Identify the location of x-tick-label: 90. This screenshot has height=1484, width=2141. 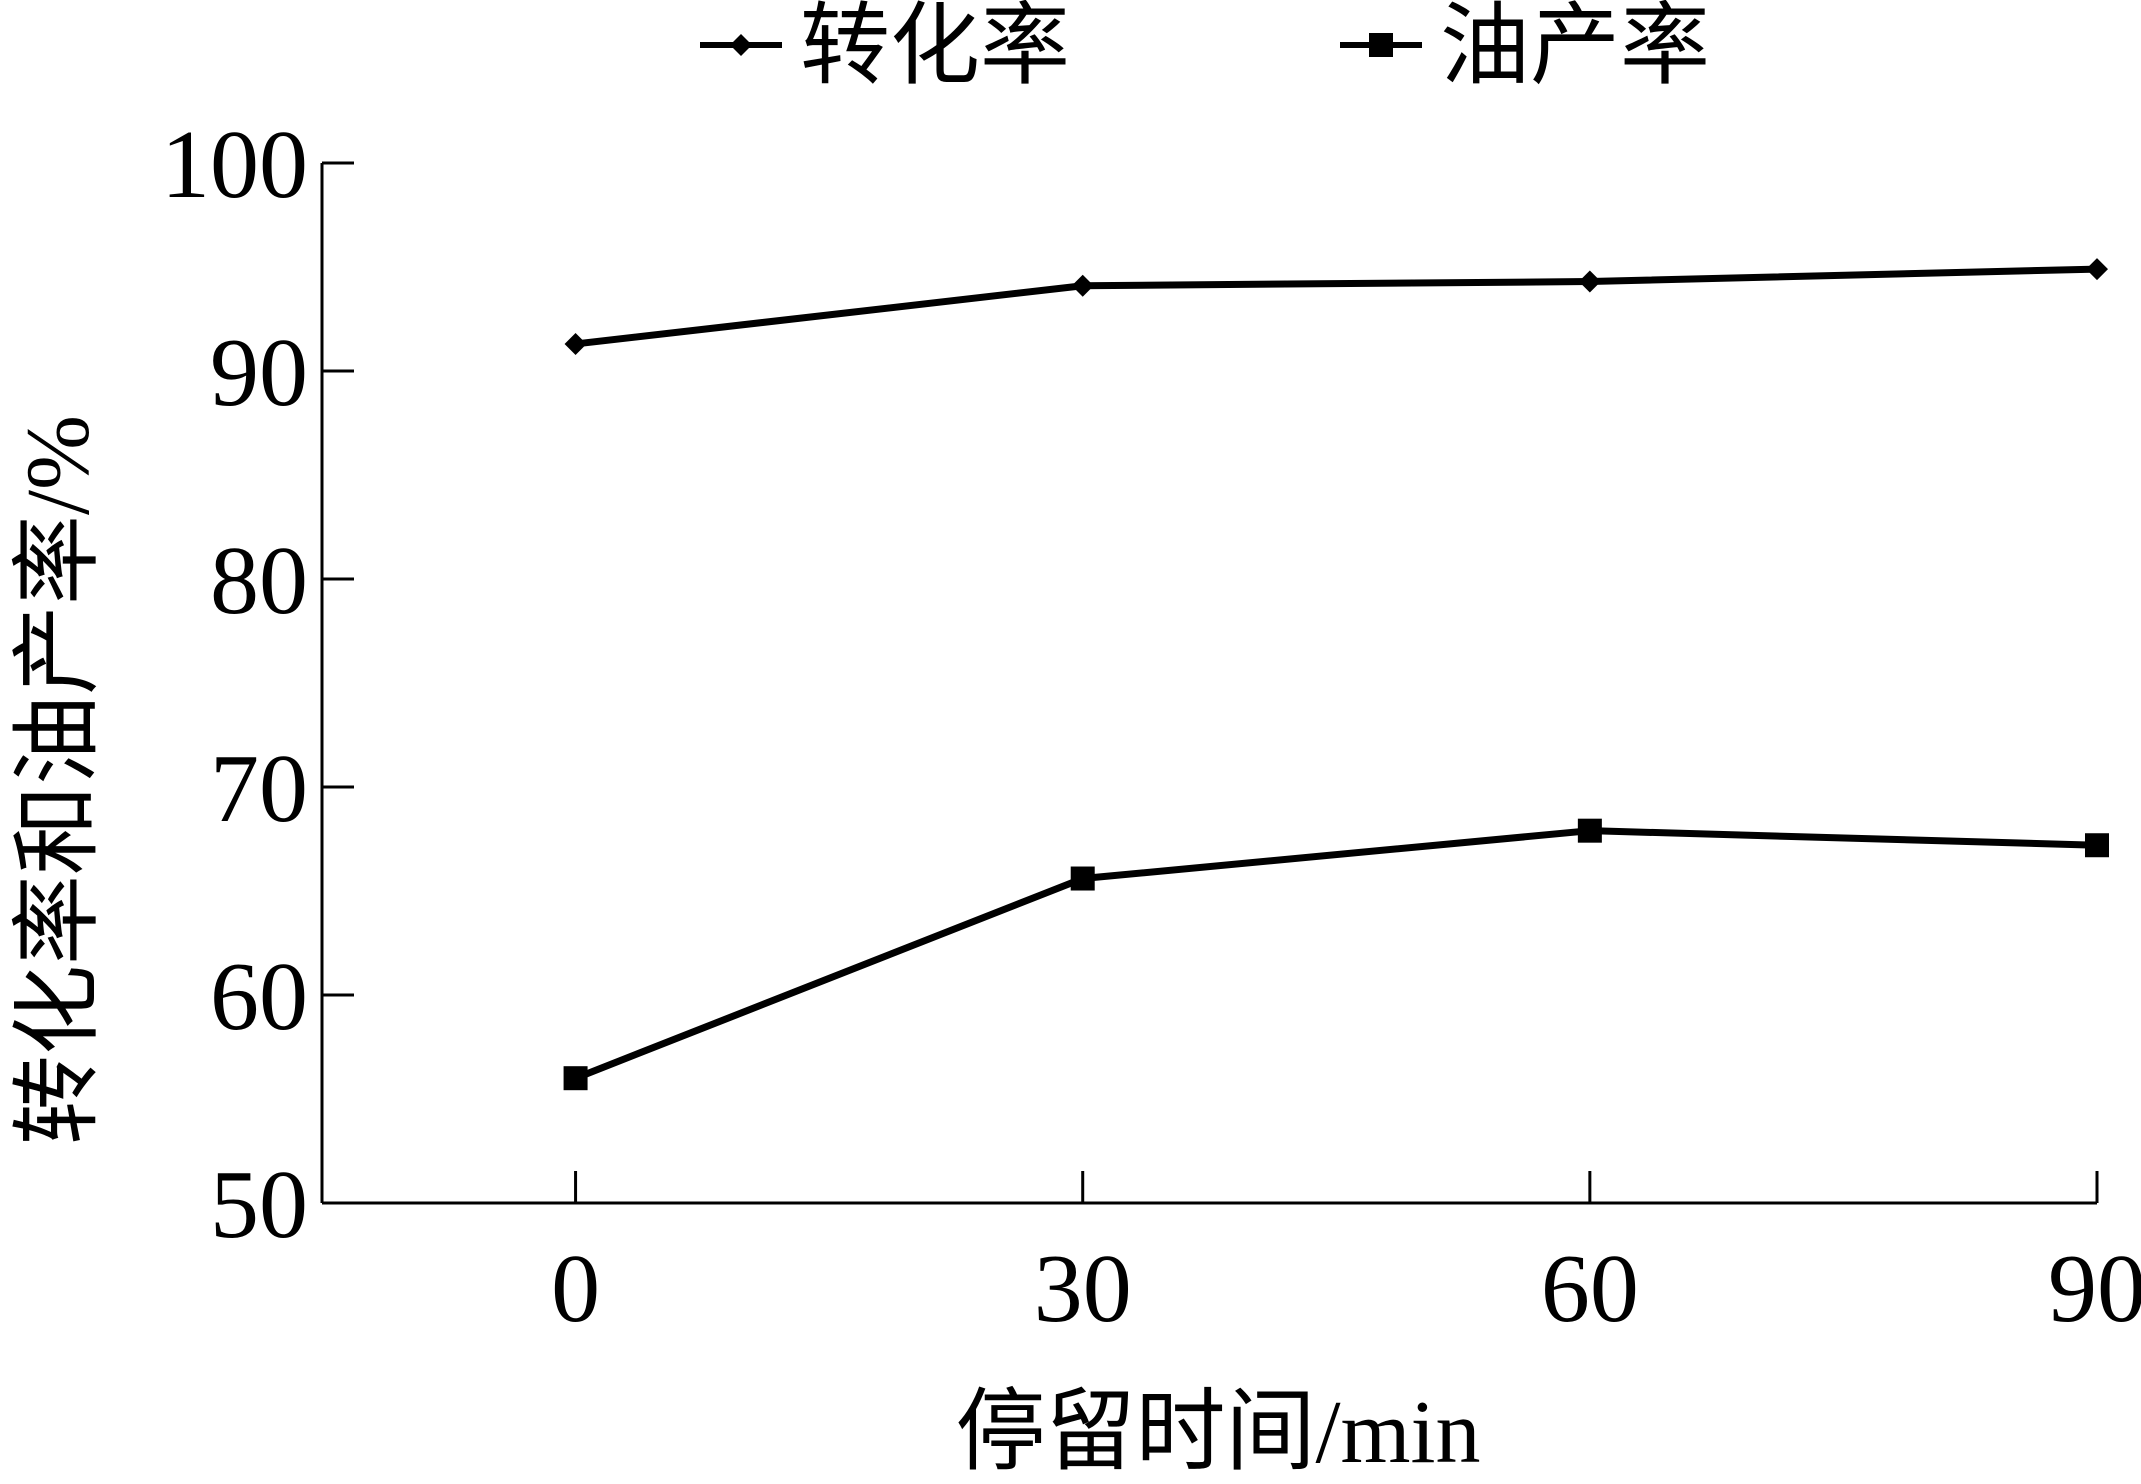
(2094, 1289).